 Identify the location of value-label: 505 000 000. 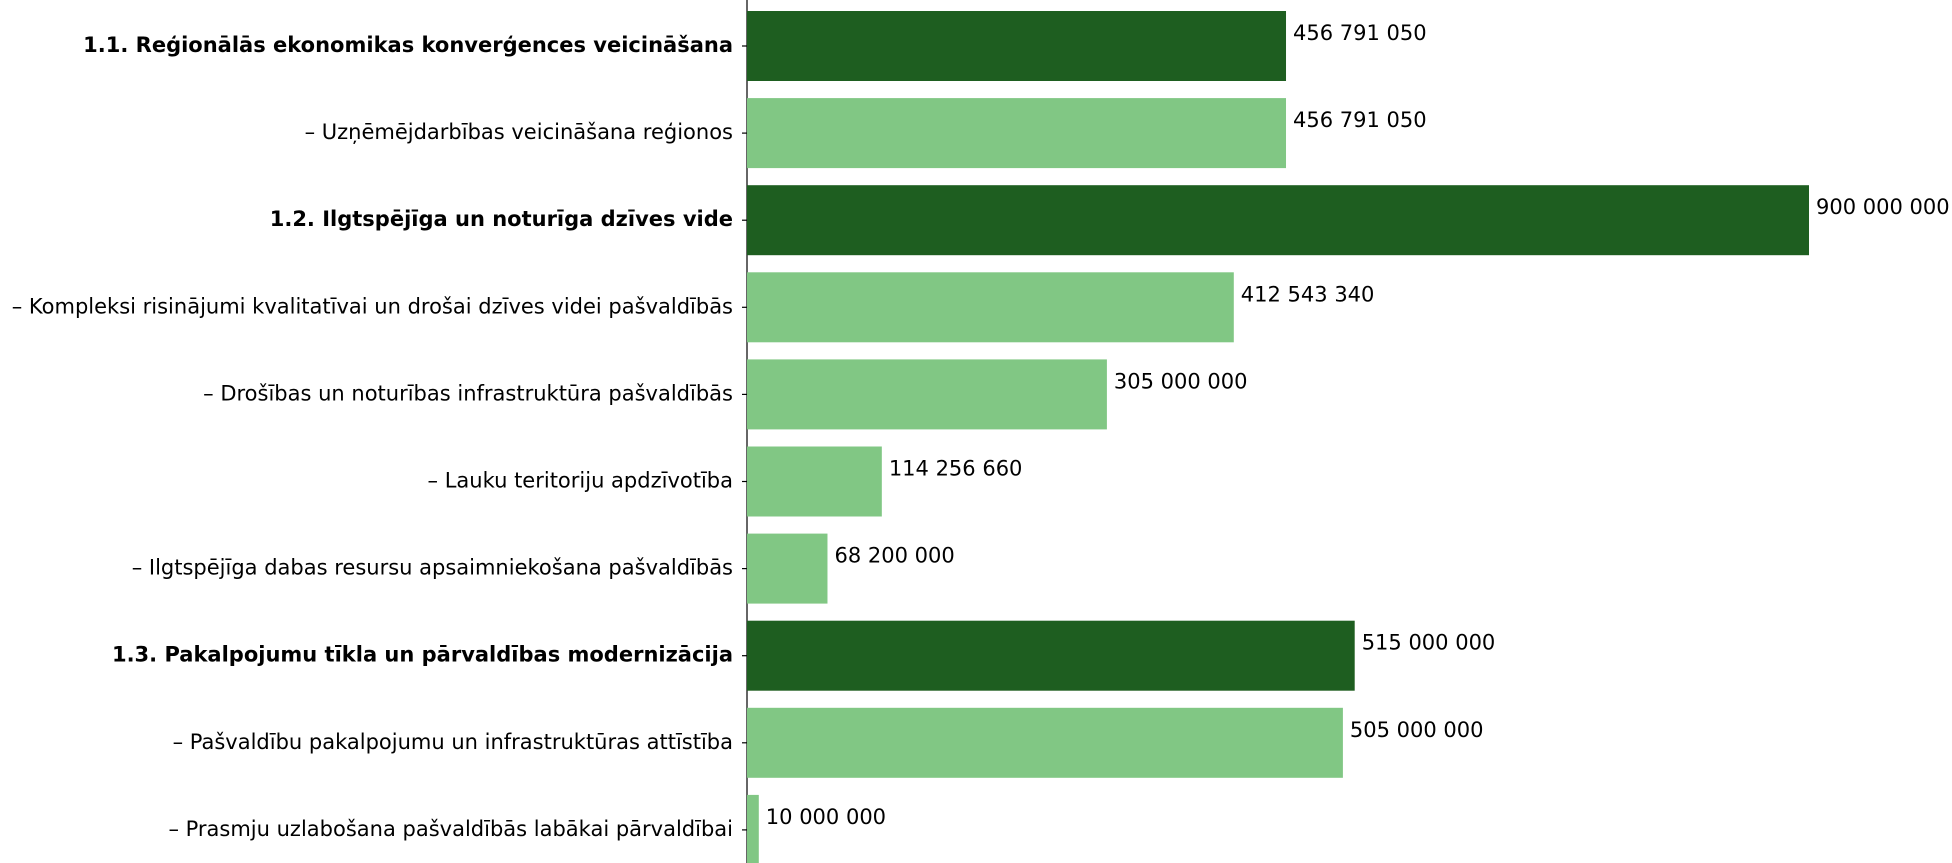
(1417, 730).